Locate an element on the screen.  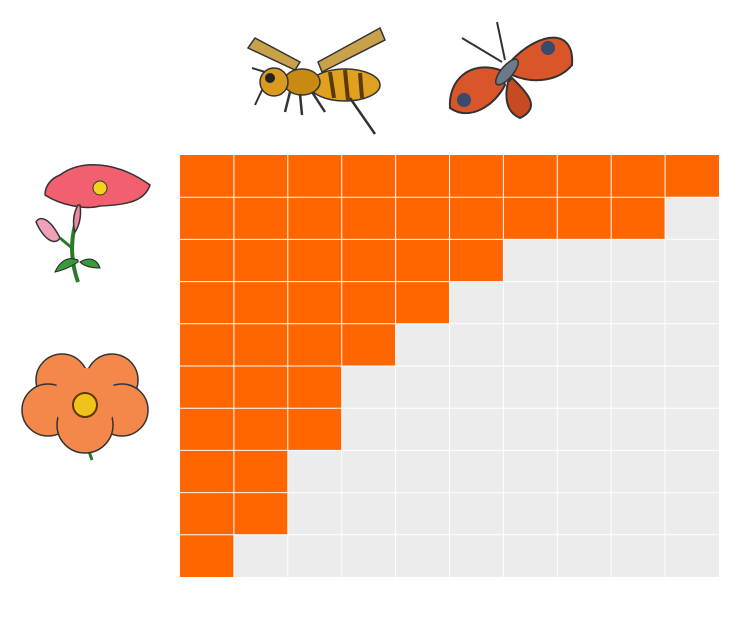
orange-flower-icon is located at coordinates (85, 407).